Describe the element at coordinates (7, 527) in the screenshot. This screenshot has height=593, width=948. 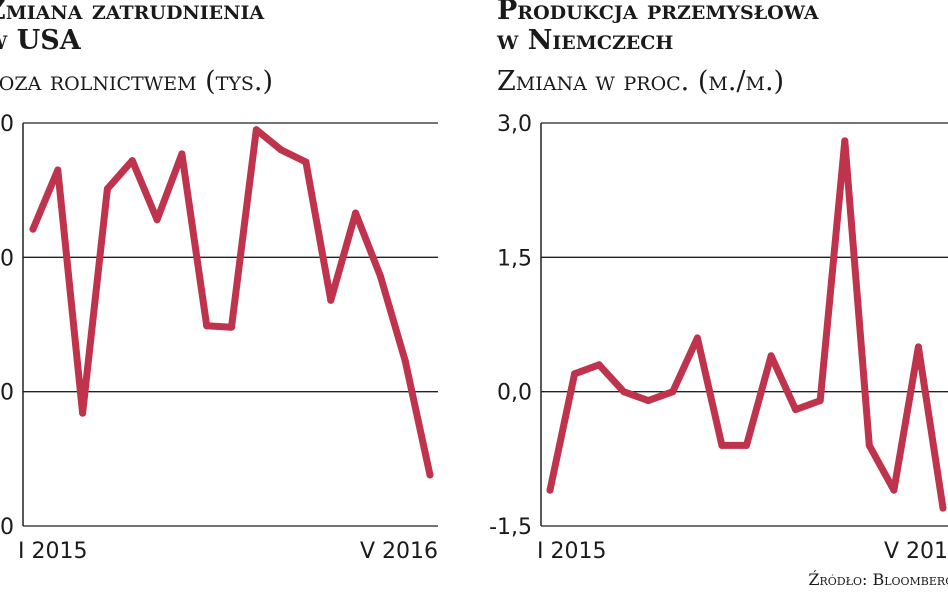
I see `y-tick-label: 0` at that location.